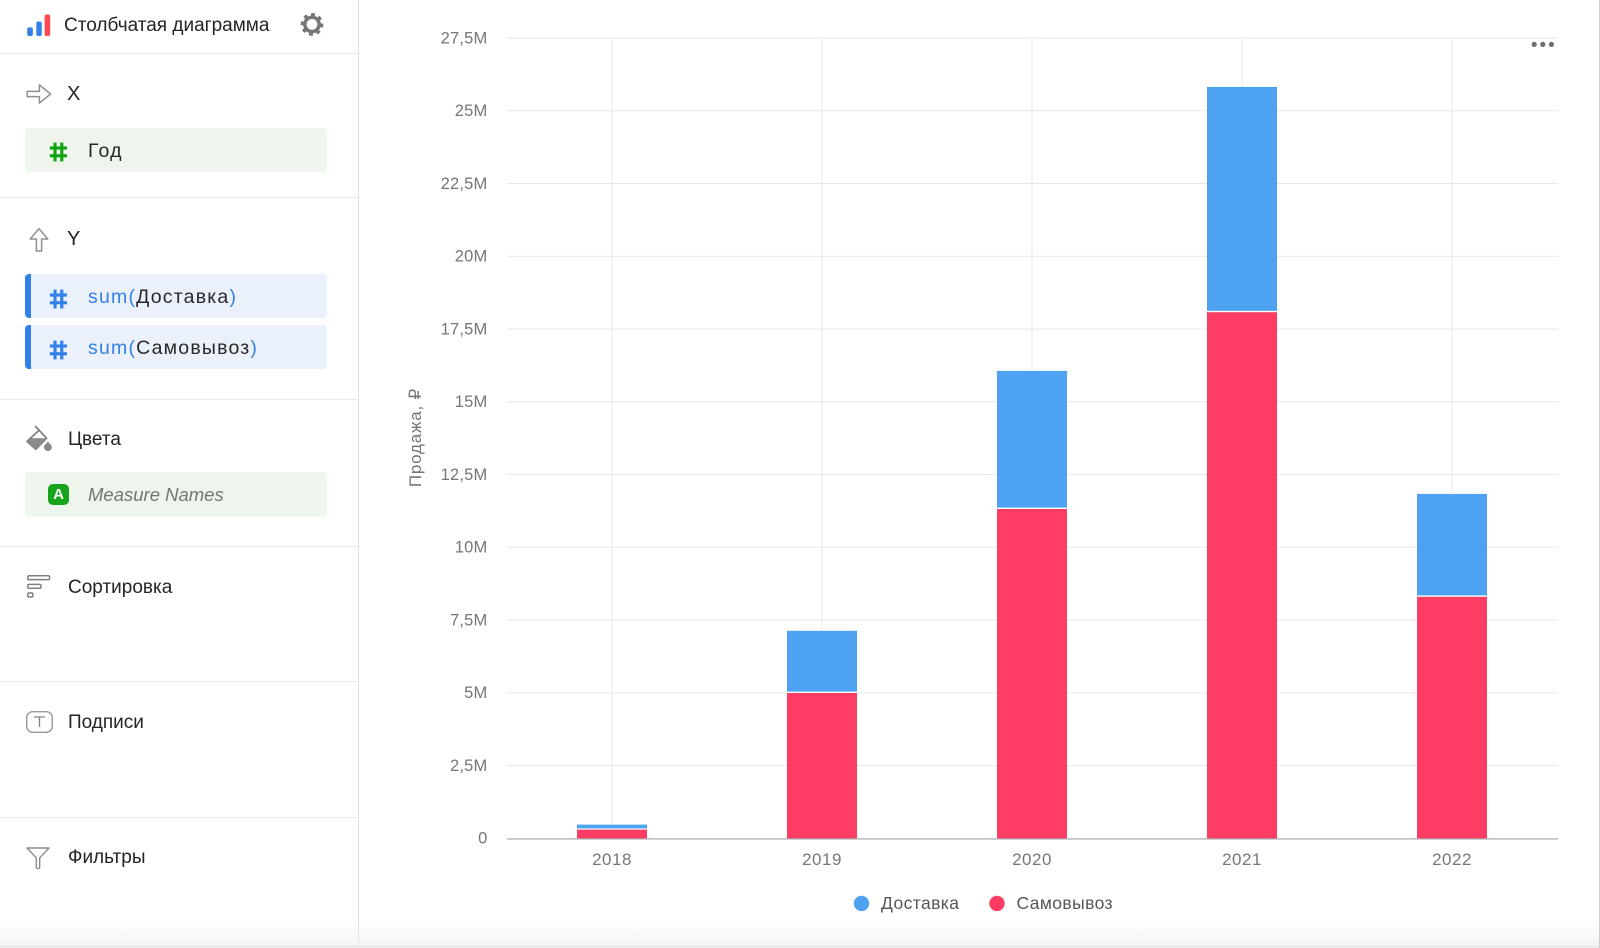  I want to click on svg-text: 15M, so click(471, 402).